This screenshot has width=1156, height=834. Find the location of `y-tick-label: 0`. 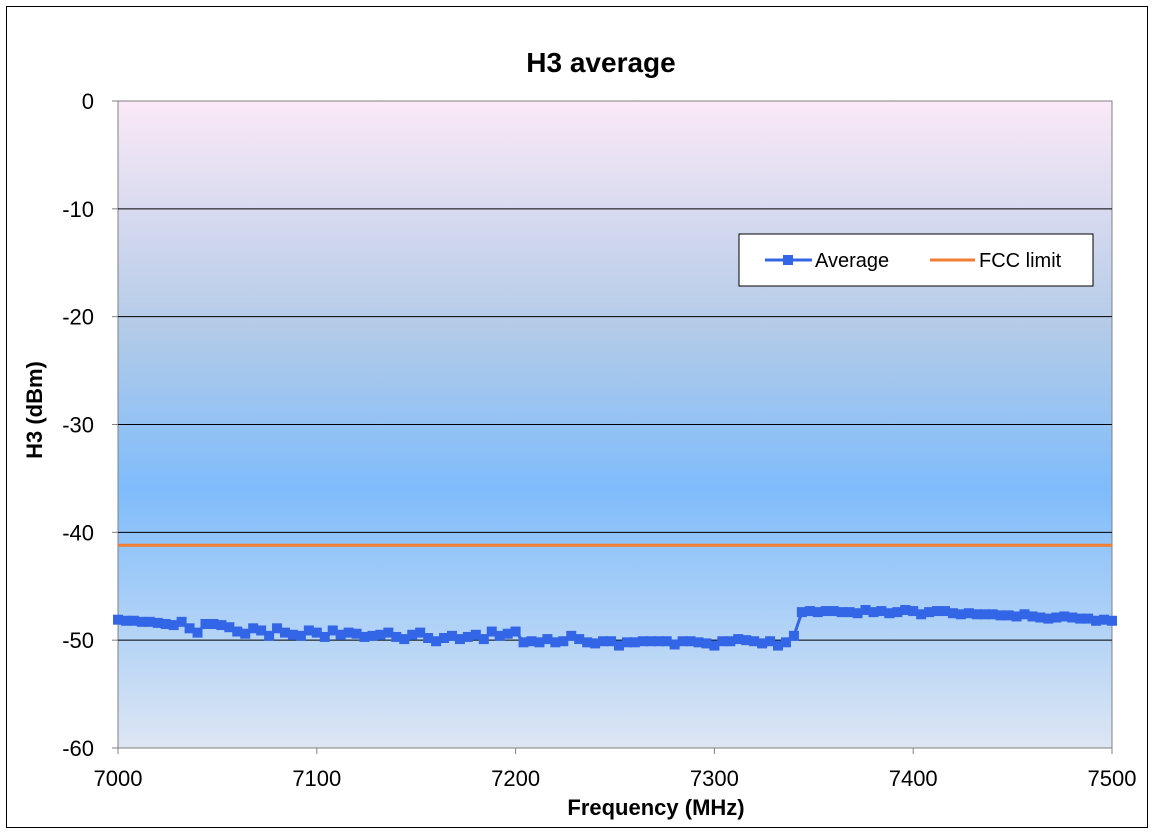

y-tick-label: 0 is located at coordinates (88, 101).